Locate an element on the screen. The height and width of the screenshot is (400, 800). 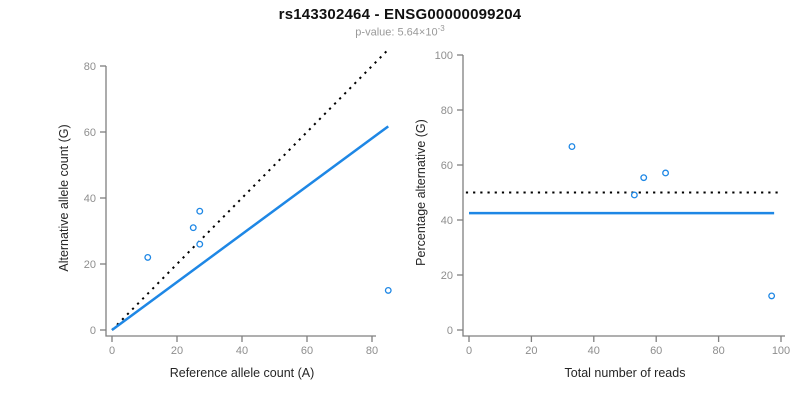
y-axis-title: Alternative allele count (G) is located at coordinates (64, 197).